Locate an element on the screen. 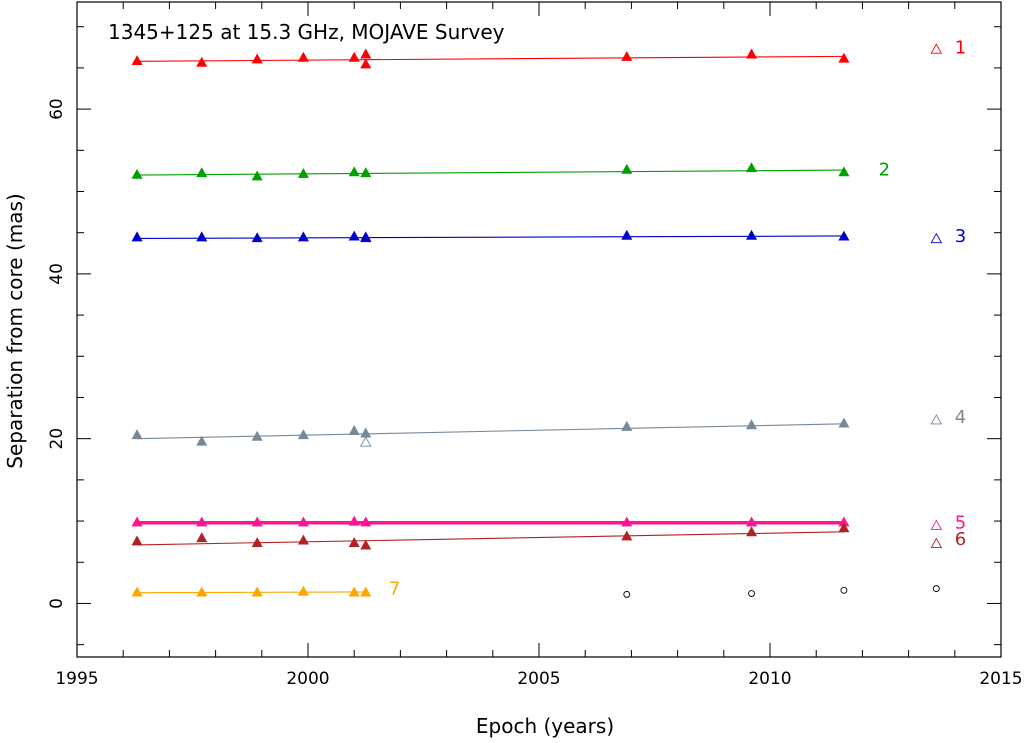 This screenshot has height=743, width=1027. series-label: 7 is located at coordinates (394, 589).